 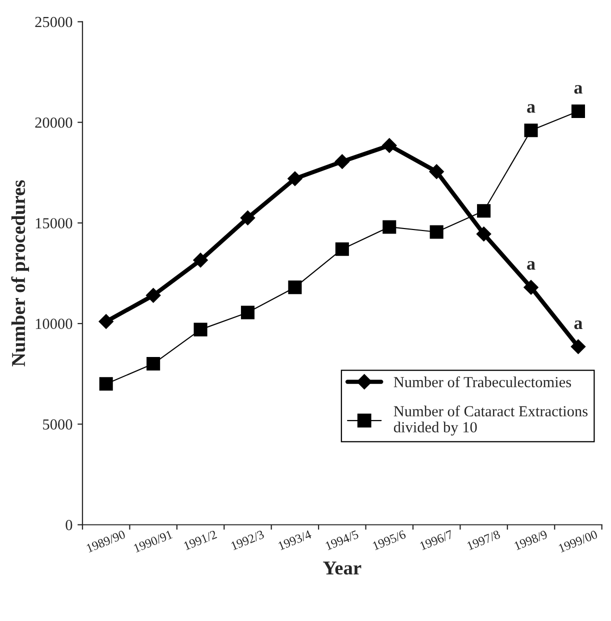 I want to click on y-tick-label: 20000, so click(x=53, y=122).